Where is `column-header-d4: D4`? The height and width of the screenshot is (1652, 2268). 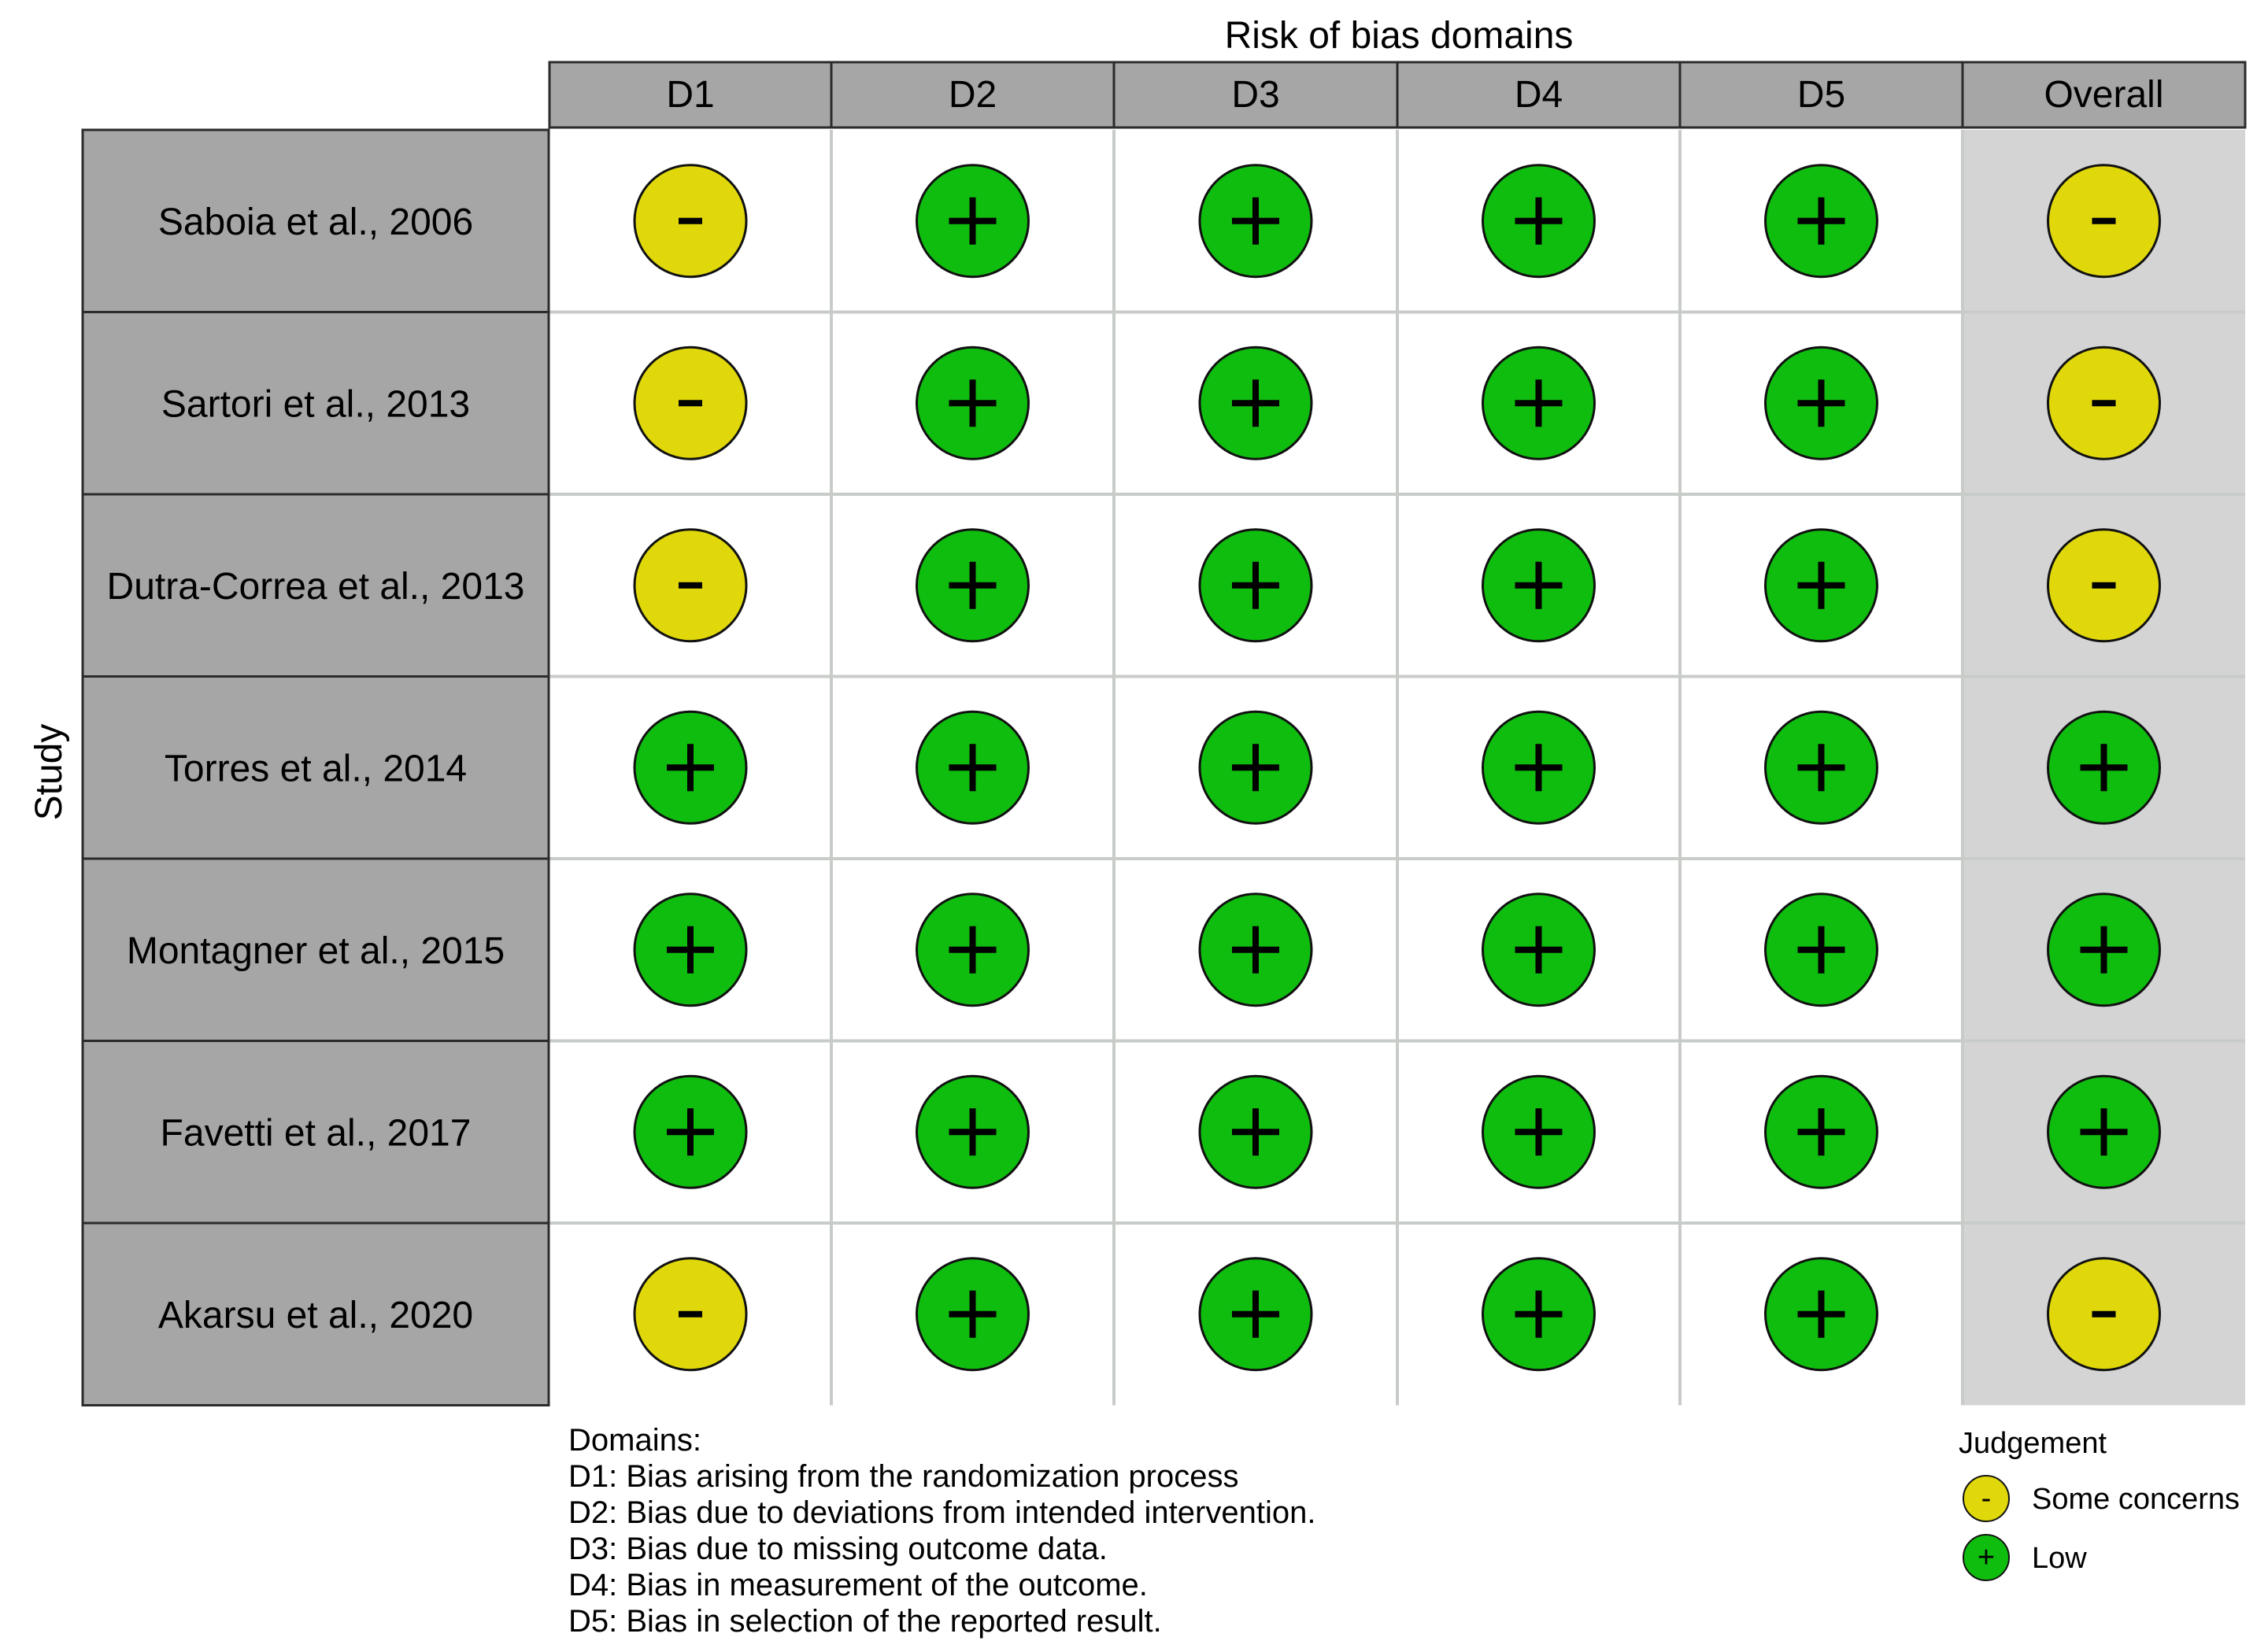
column-header-d4: D4 is located at coordinates (1539, 95).